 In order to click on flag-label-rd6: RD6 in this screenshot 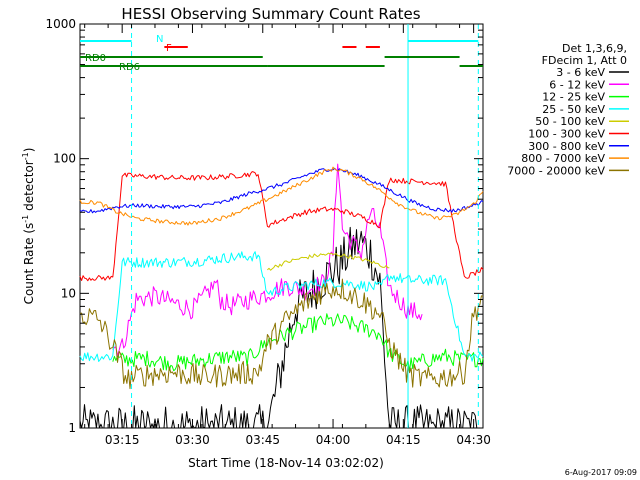, I will do `click(129, 67)`.